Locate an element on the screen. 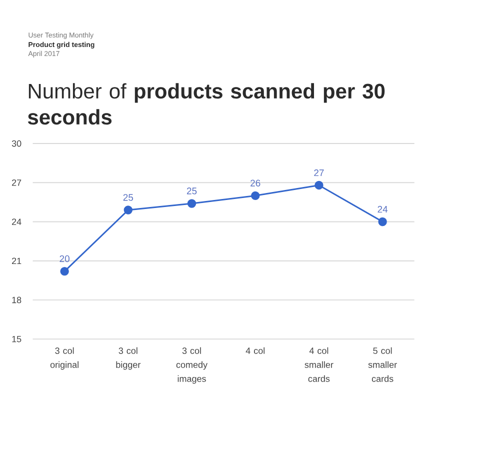 The width and height of the screenshot is (480, 460). y-tick-label: 21 is located at coordinates (17, 261).